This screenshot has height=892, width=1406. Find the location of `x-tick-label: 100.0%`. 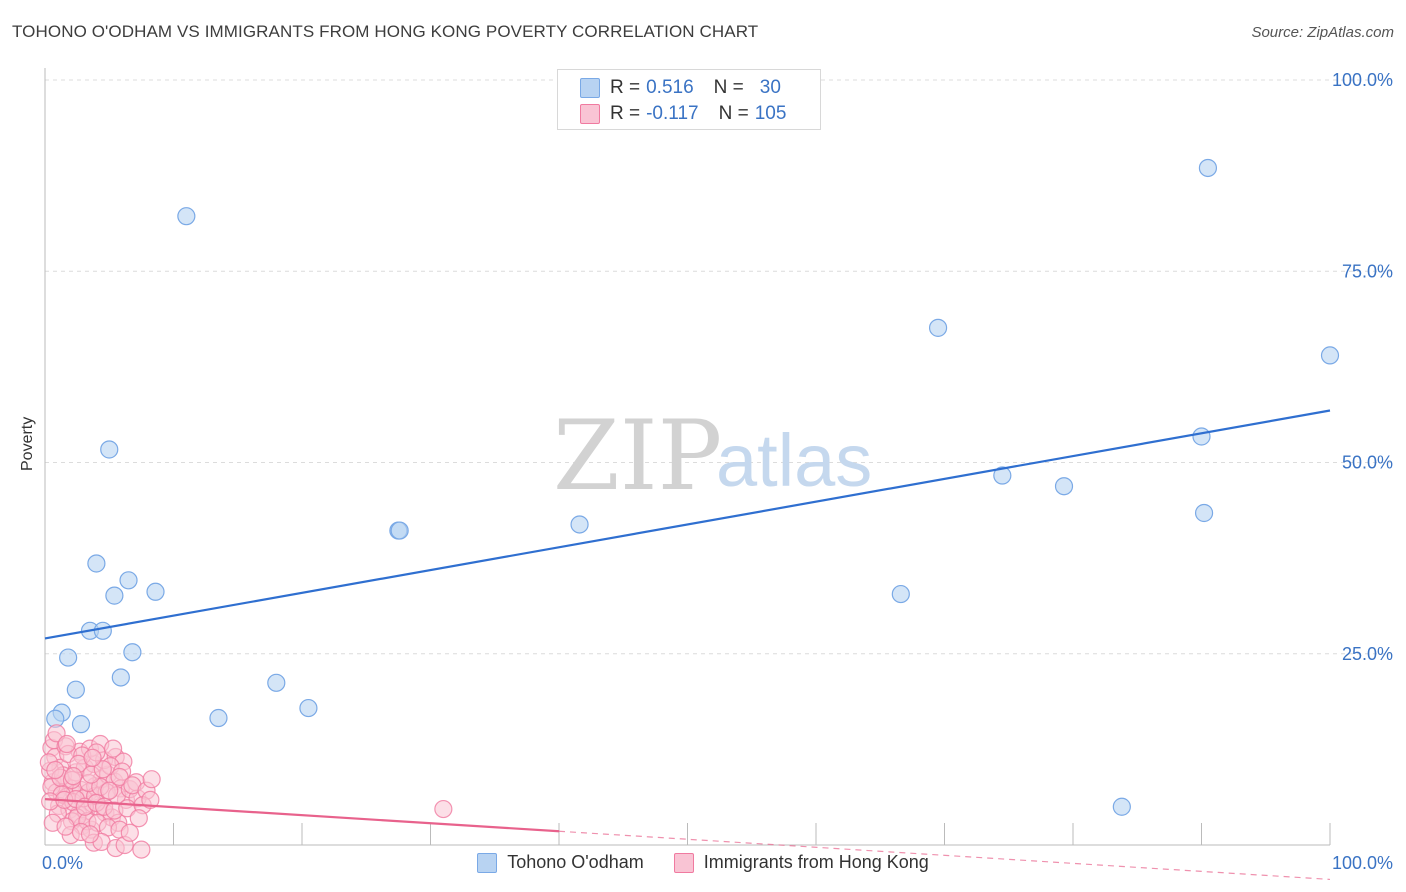

x-tick-label: 100.0% is located at coordinates (1362, 863).